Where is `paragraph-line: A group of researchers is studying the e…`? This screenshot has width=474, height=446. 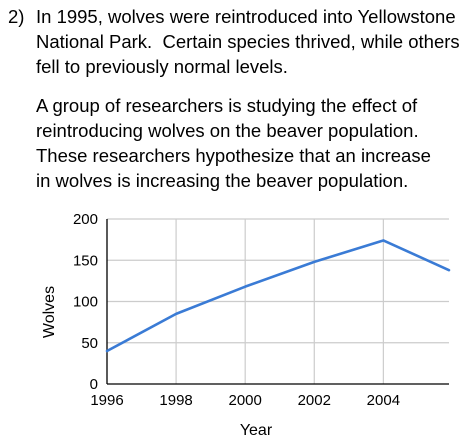
paragraph-line: A group of researchers is studying the e… is located at coordinates (227, 105).